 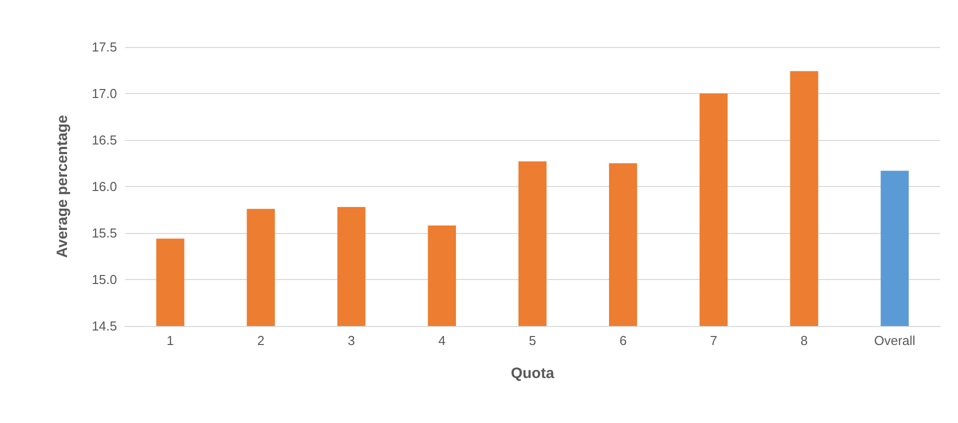 I want to click on x-tick-label: 6, so click(x=623, y=340).